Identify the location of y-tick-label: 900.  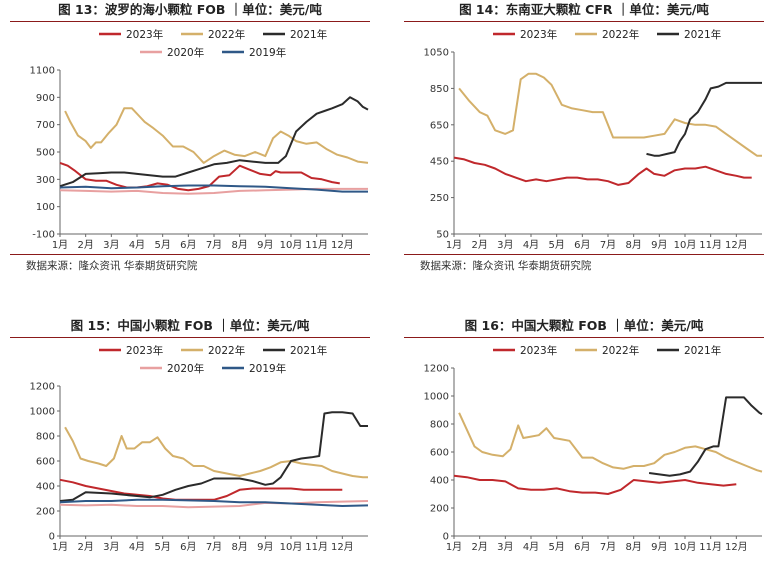
(45, 98).